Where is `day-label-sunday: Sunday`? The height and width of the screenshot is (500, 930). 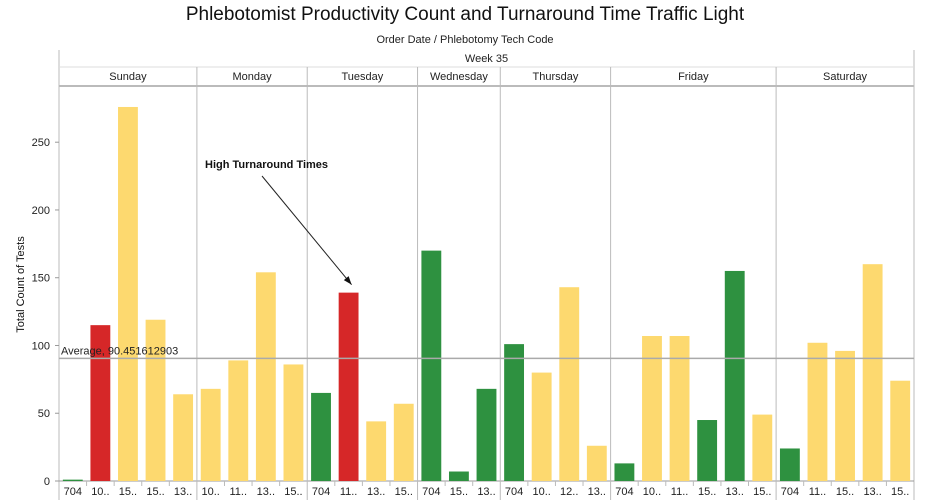 day-label-sunday: Sunday is located at coordinates (128, 77).